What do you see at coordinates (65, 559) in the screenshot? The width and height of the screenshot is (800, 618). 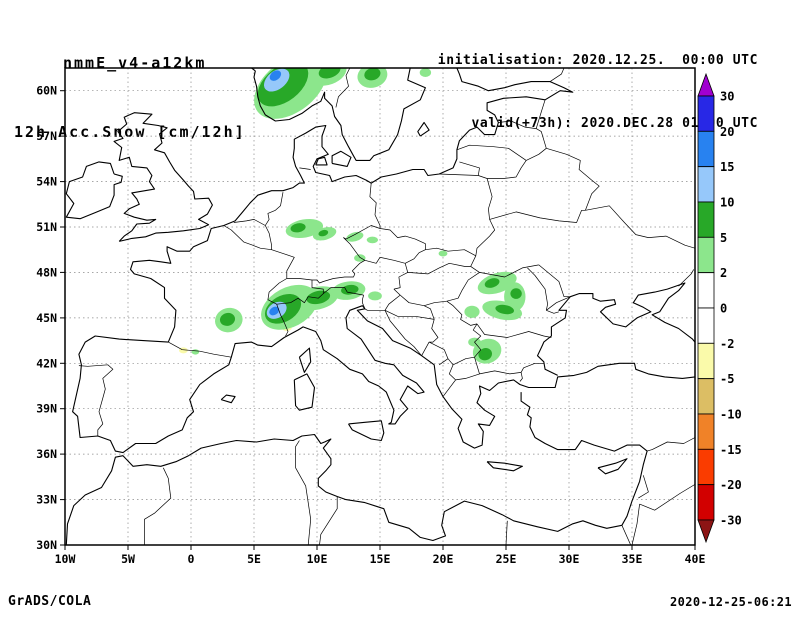 I see `x-tick-label: 10W` at bounding box center [65, 559].